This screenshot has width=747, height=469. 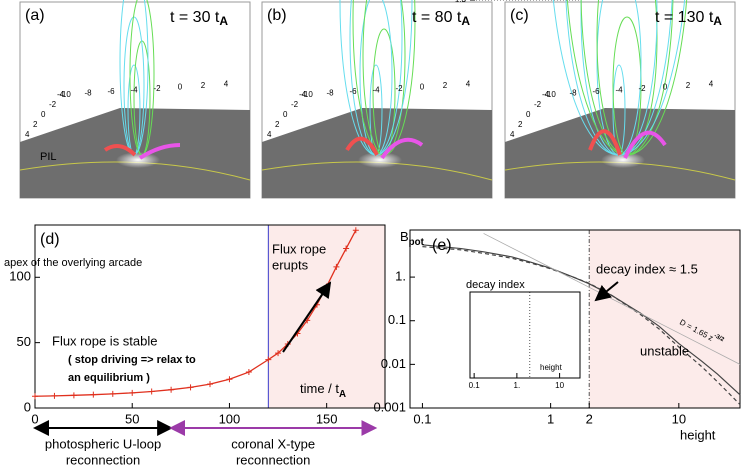 What do you see at coordinates (319, 388) in the screenshot?
I see `x-axis-label-main: time / t` at bounding box center [319, 388].